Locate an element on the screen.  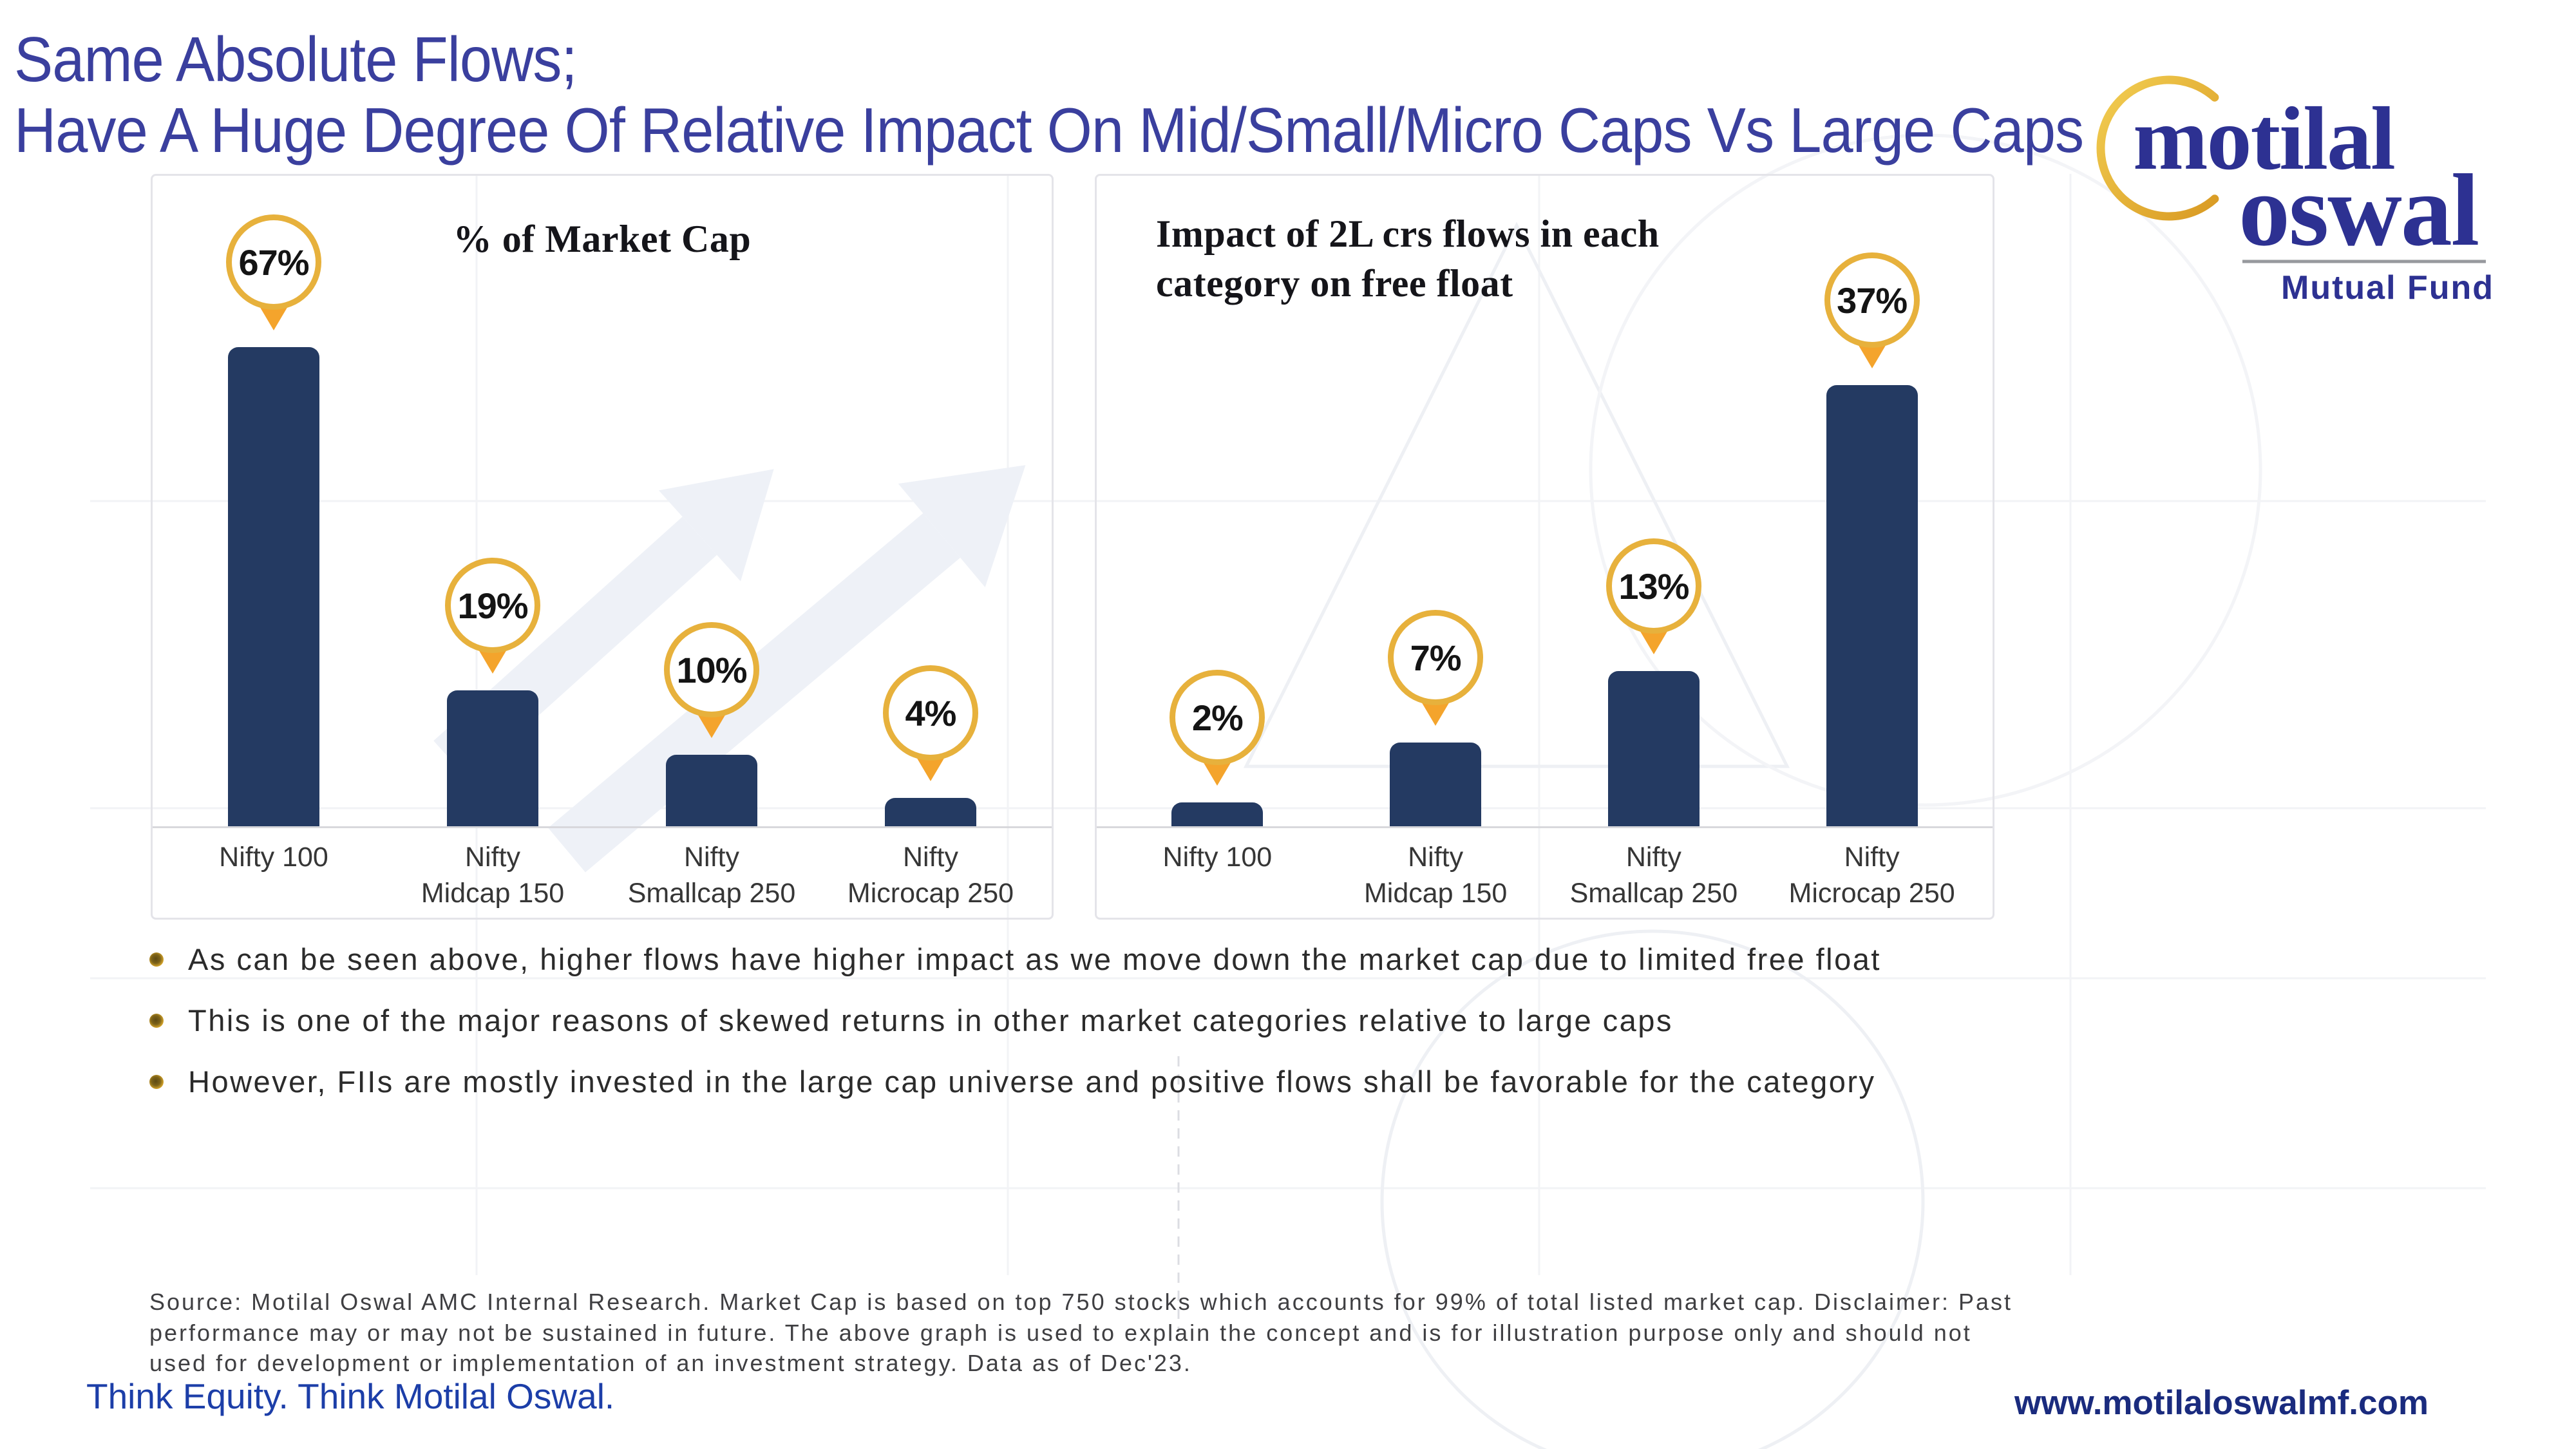
value-label: 2% is located at coordinates (1218, 717).